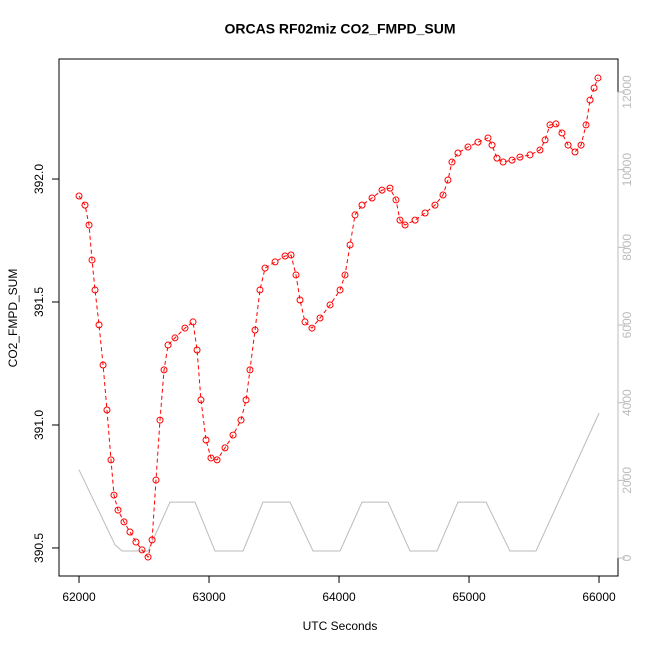 This screenshot has height=650, width=650. I want to click on y2-tick-label: 4000, so click(627, 402).